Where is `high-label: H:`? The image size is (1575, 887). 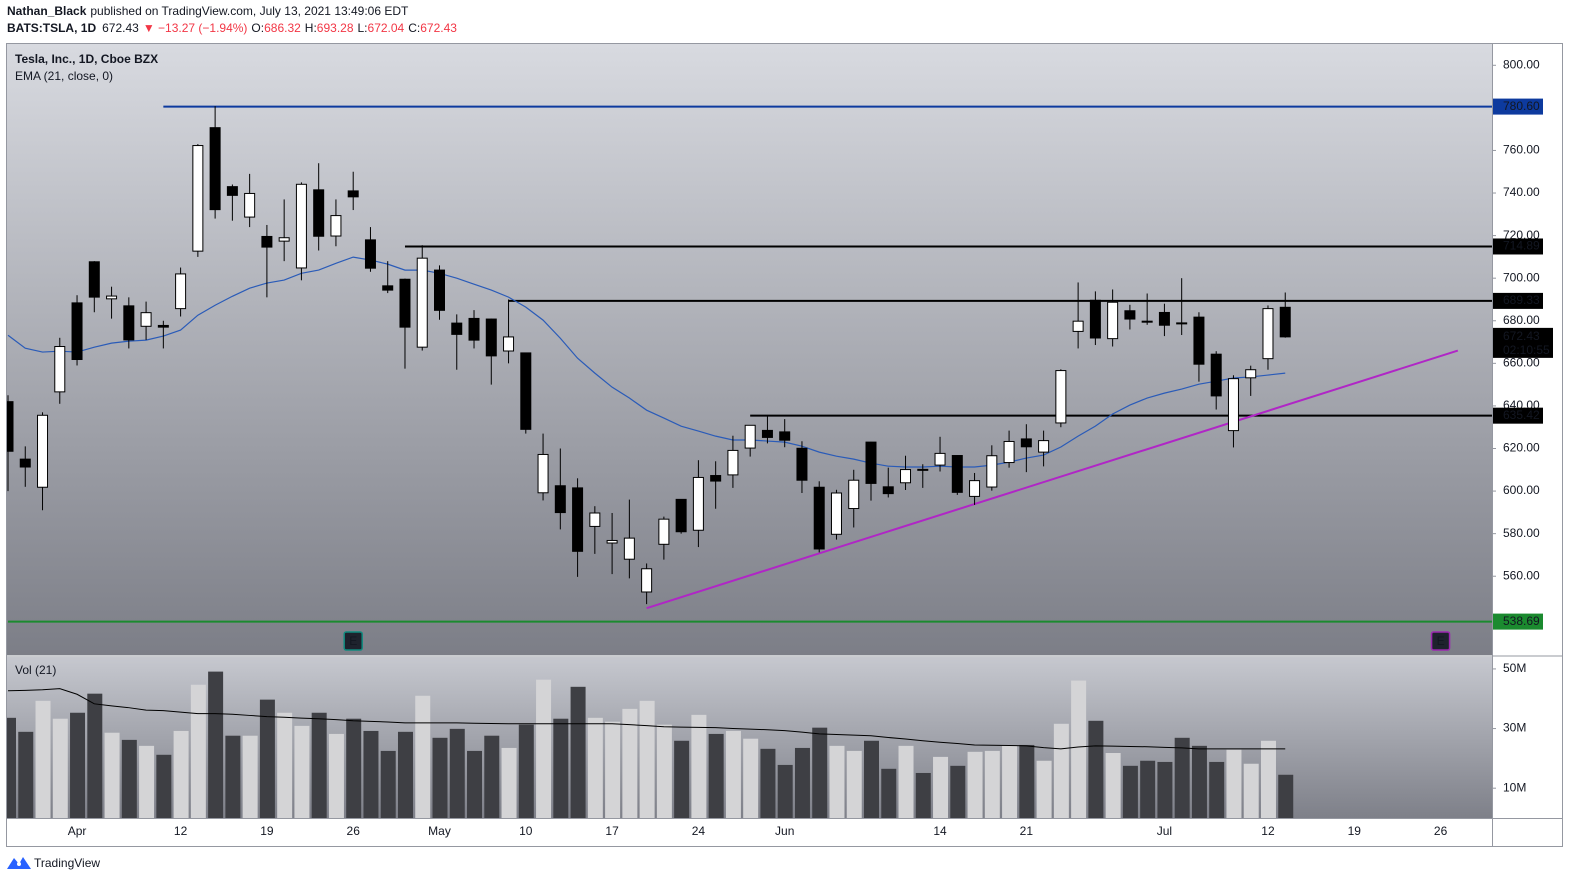 high-label: H: is located at coordinates (311, 28).